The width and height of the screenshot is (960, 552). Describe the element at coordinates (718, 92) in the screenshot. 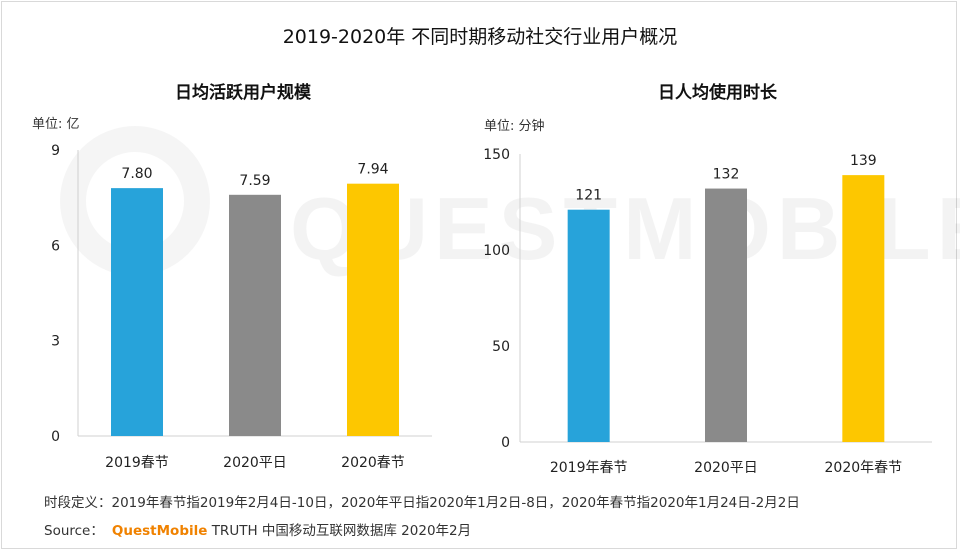

I see `chart-title: 日人均使用时长` at that location.